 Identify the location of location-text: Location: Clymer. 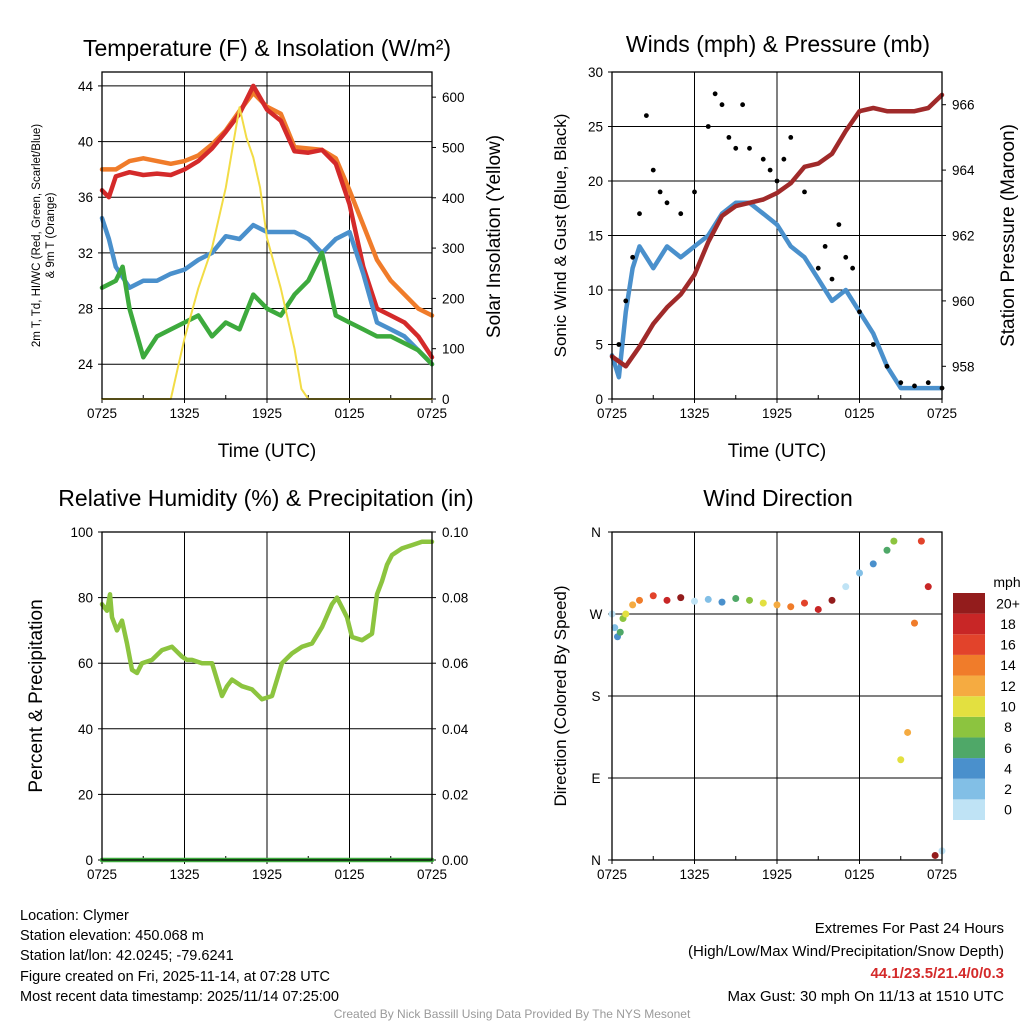
(74, 916).